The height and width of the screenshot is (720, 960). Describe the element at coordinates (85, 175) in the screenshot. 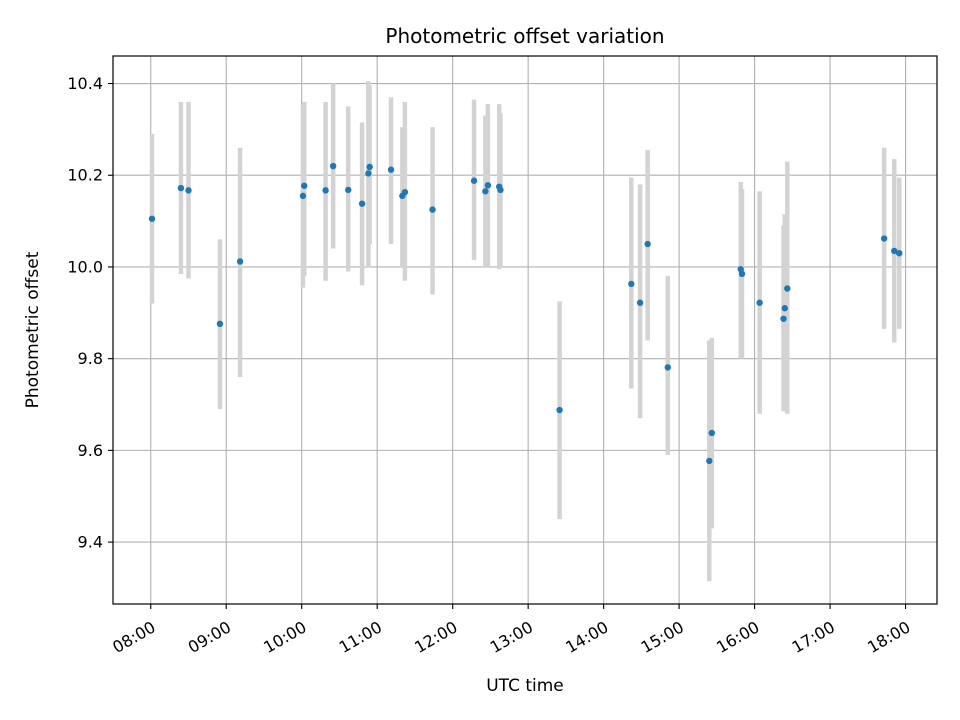

I see `y-tick-label: 10.2` at that location.